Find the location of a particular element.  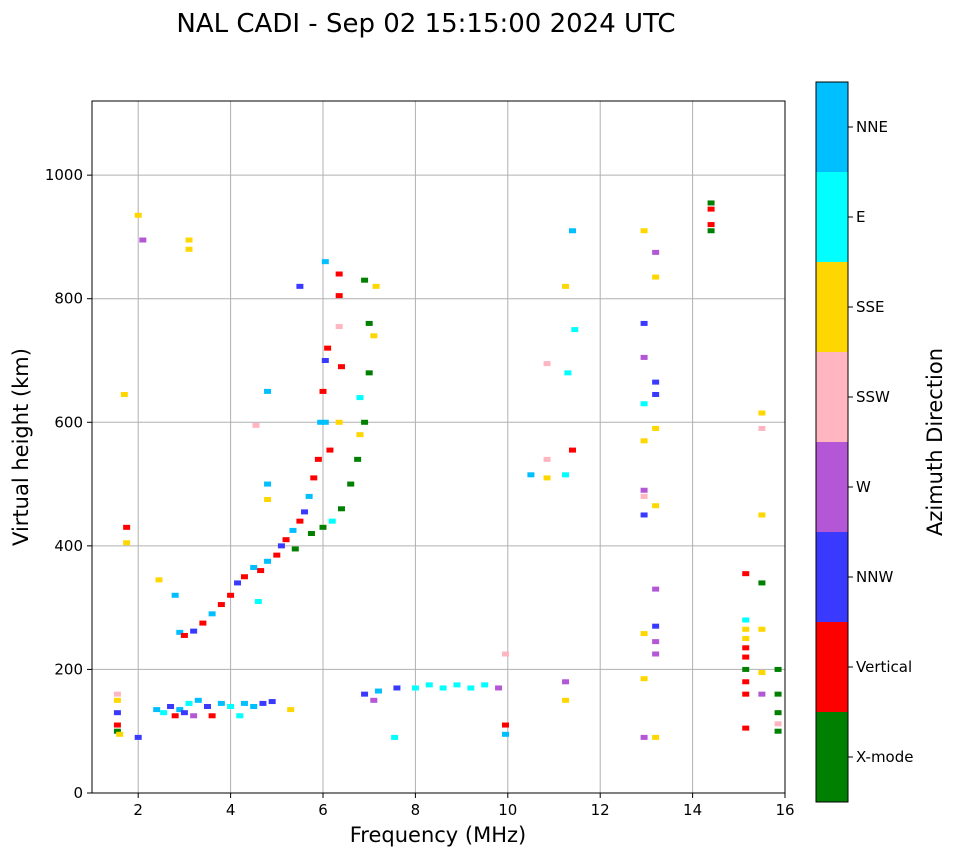

x-axis-label: Frequency (MHz) is located at coordinates (438, 835).